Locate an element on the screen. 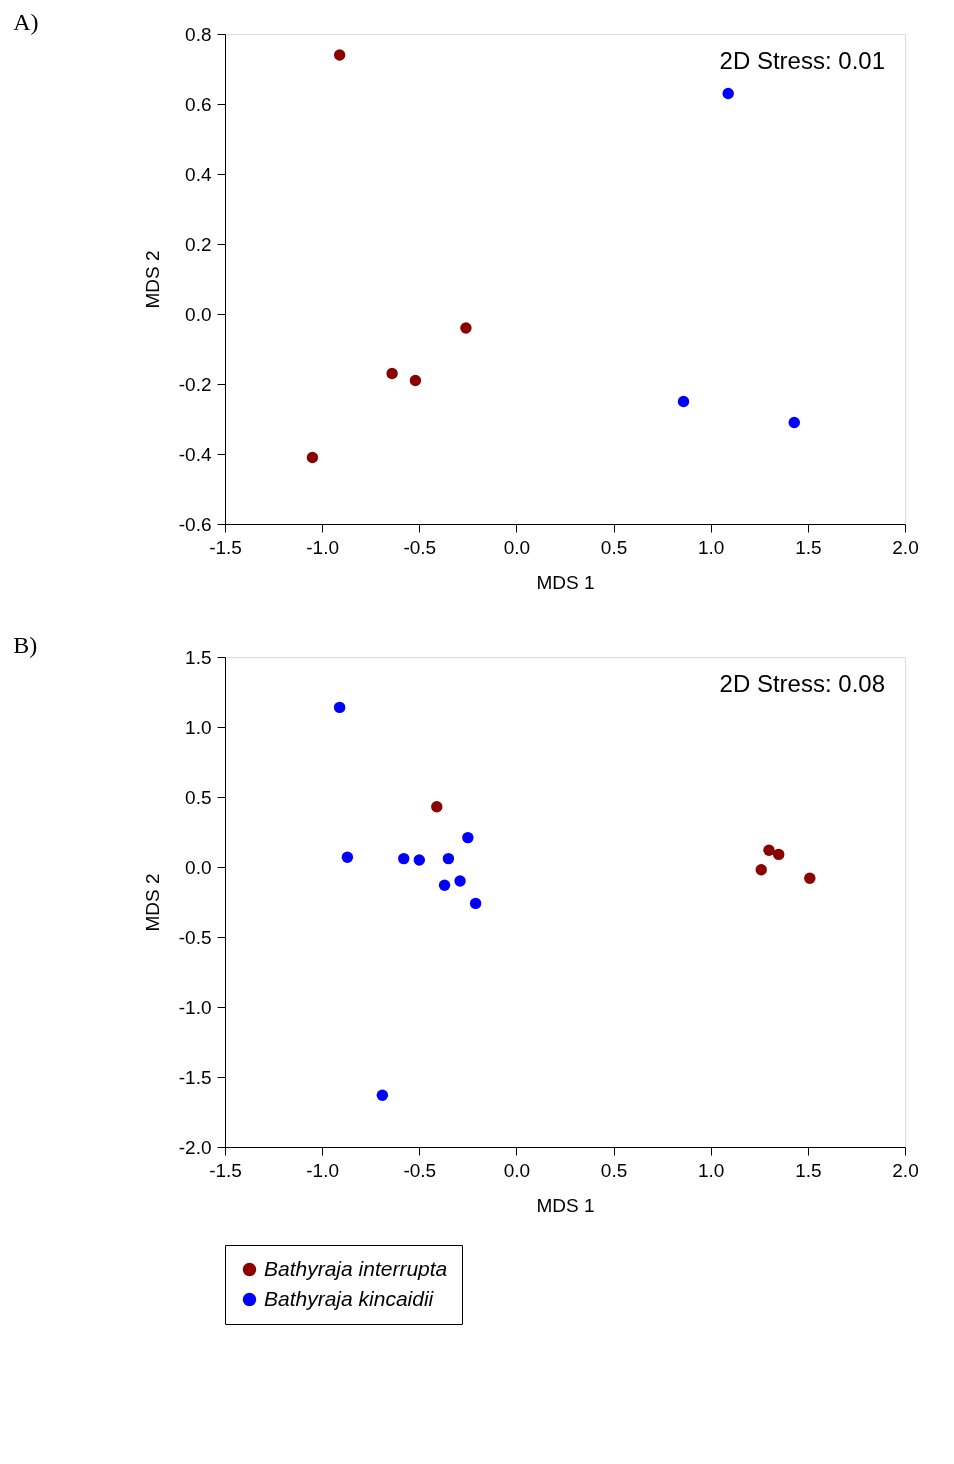  annotation: 2D Stress: 0.01 is located at coordinates (802, 60).